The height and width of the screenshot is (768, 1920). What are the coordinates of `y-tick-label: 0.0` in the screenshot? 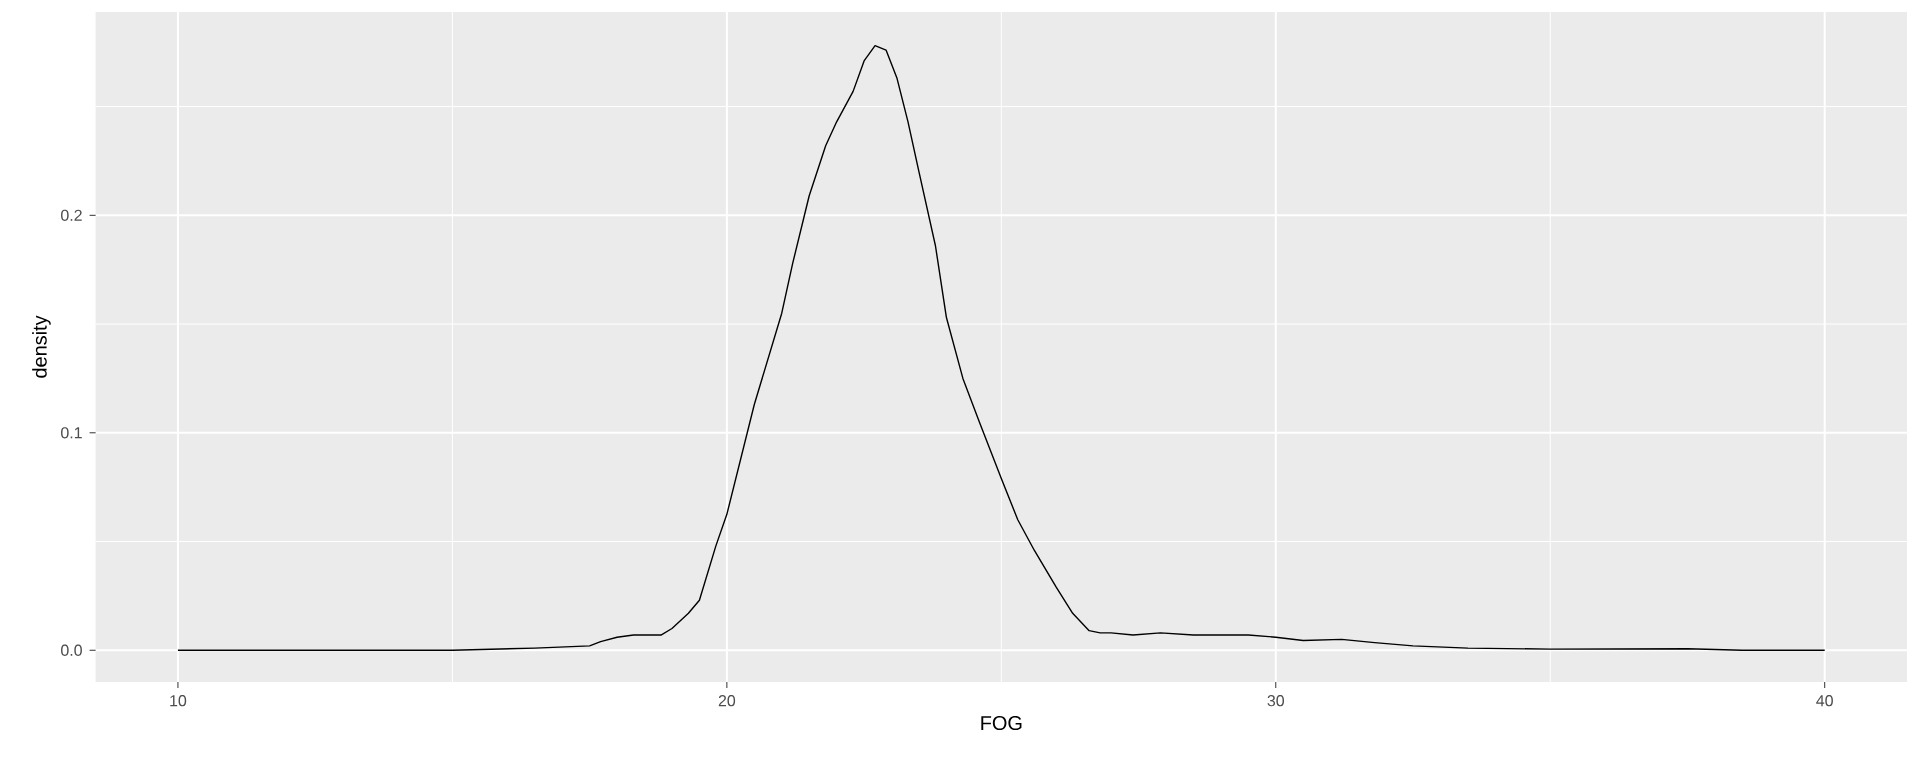 It's located at (71, 650).